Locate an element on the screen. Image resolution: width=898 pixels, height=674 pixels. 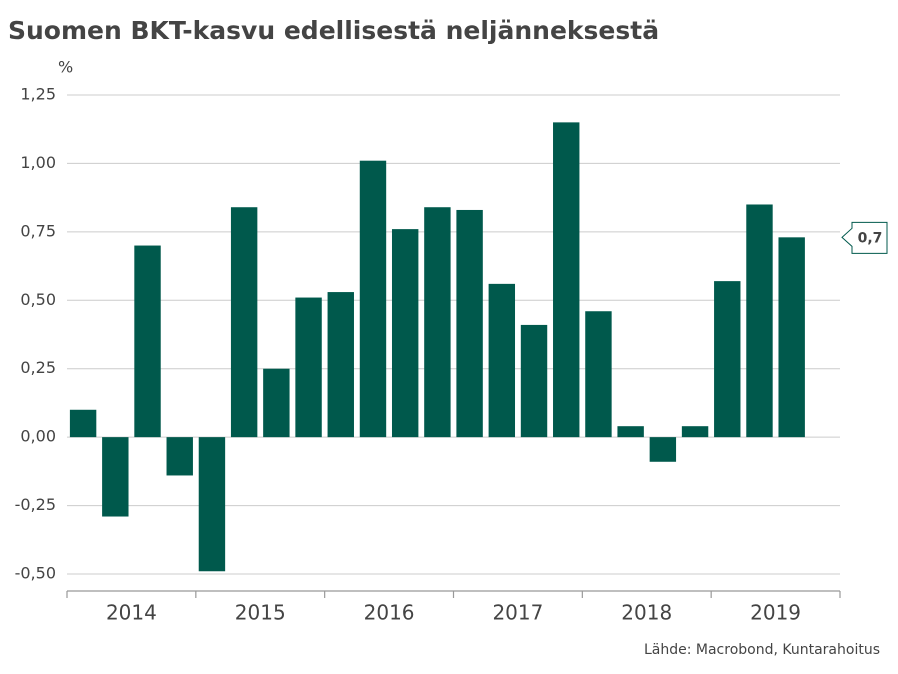
y-tick-label: 0,00 is located at coordinates (38, 436).